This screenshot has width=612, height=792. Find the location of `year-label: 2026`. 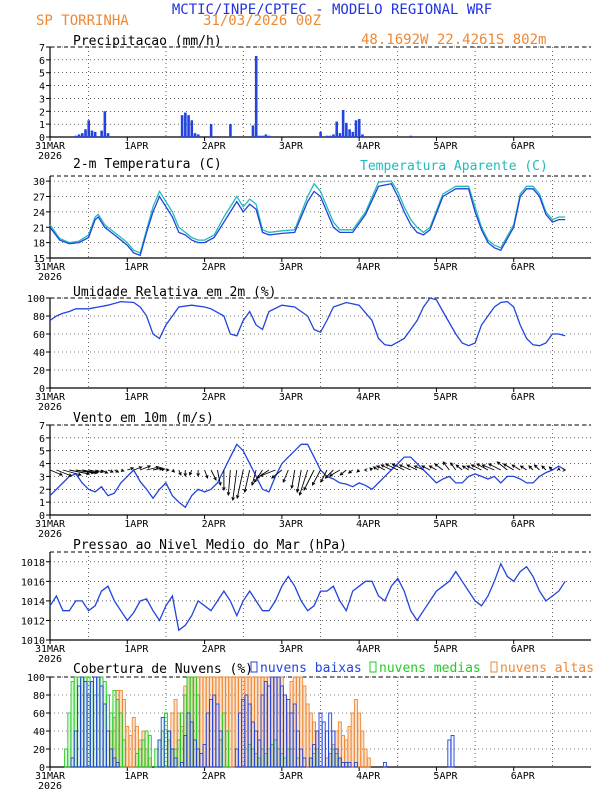

year-label: 2026 is located at coordinates (50, 277).